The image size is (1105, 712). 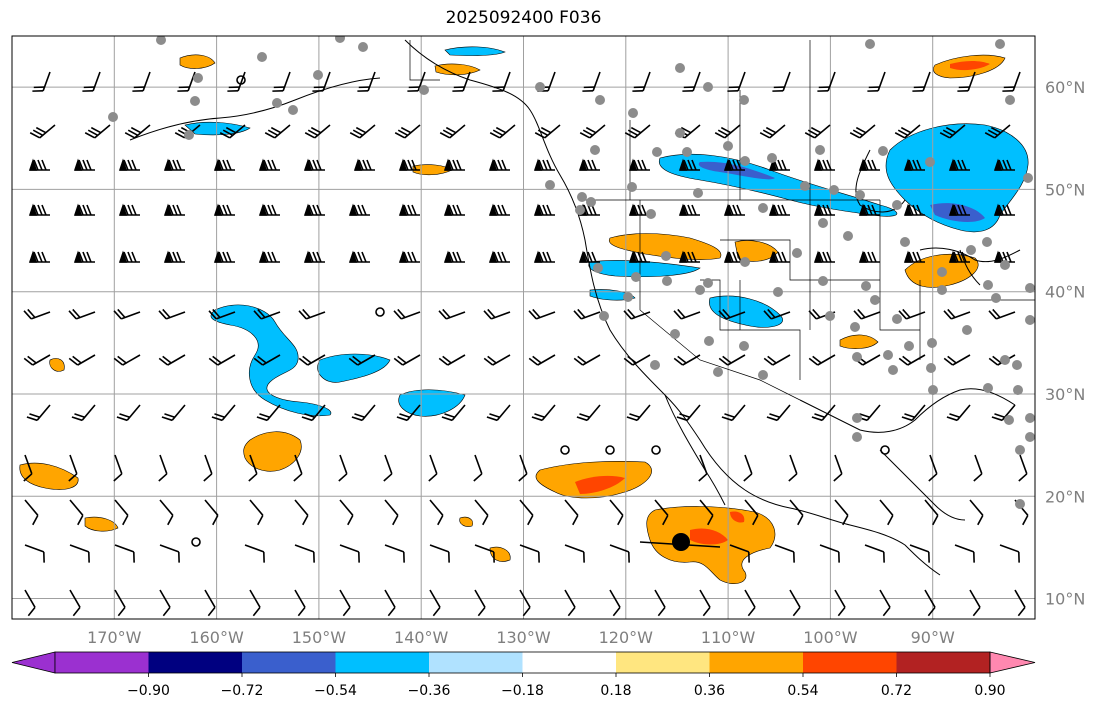 What do you see at coordinates (1065, 189) in the screenshot?
I see `latitude-label: 50°N` at bounding box center [1065, 189].